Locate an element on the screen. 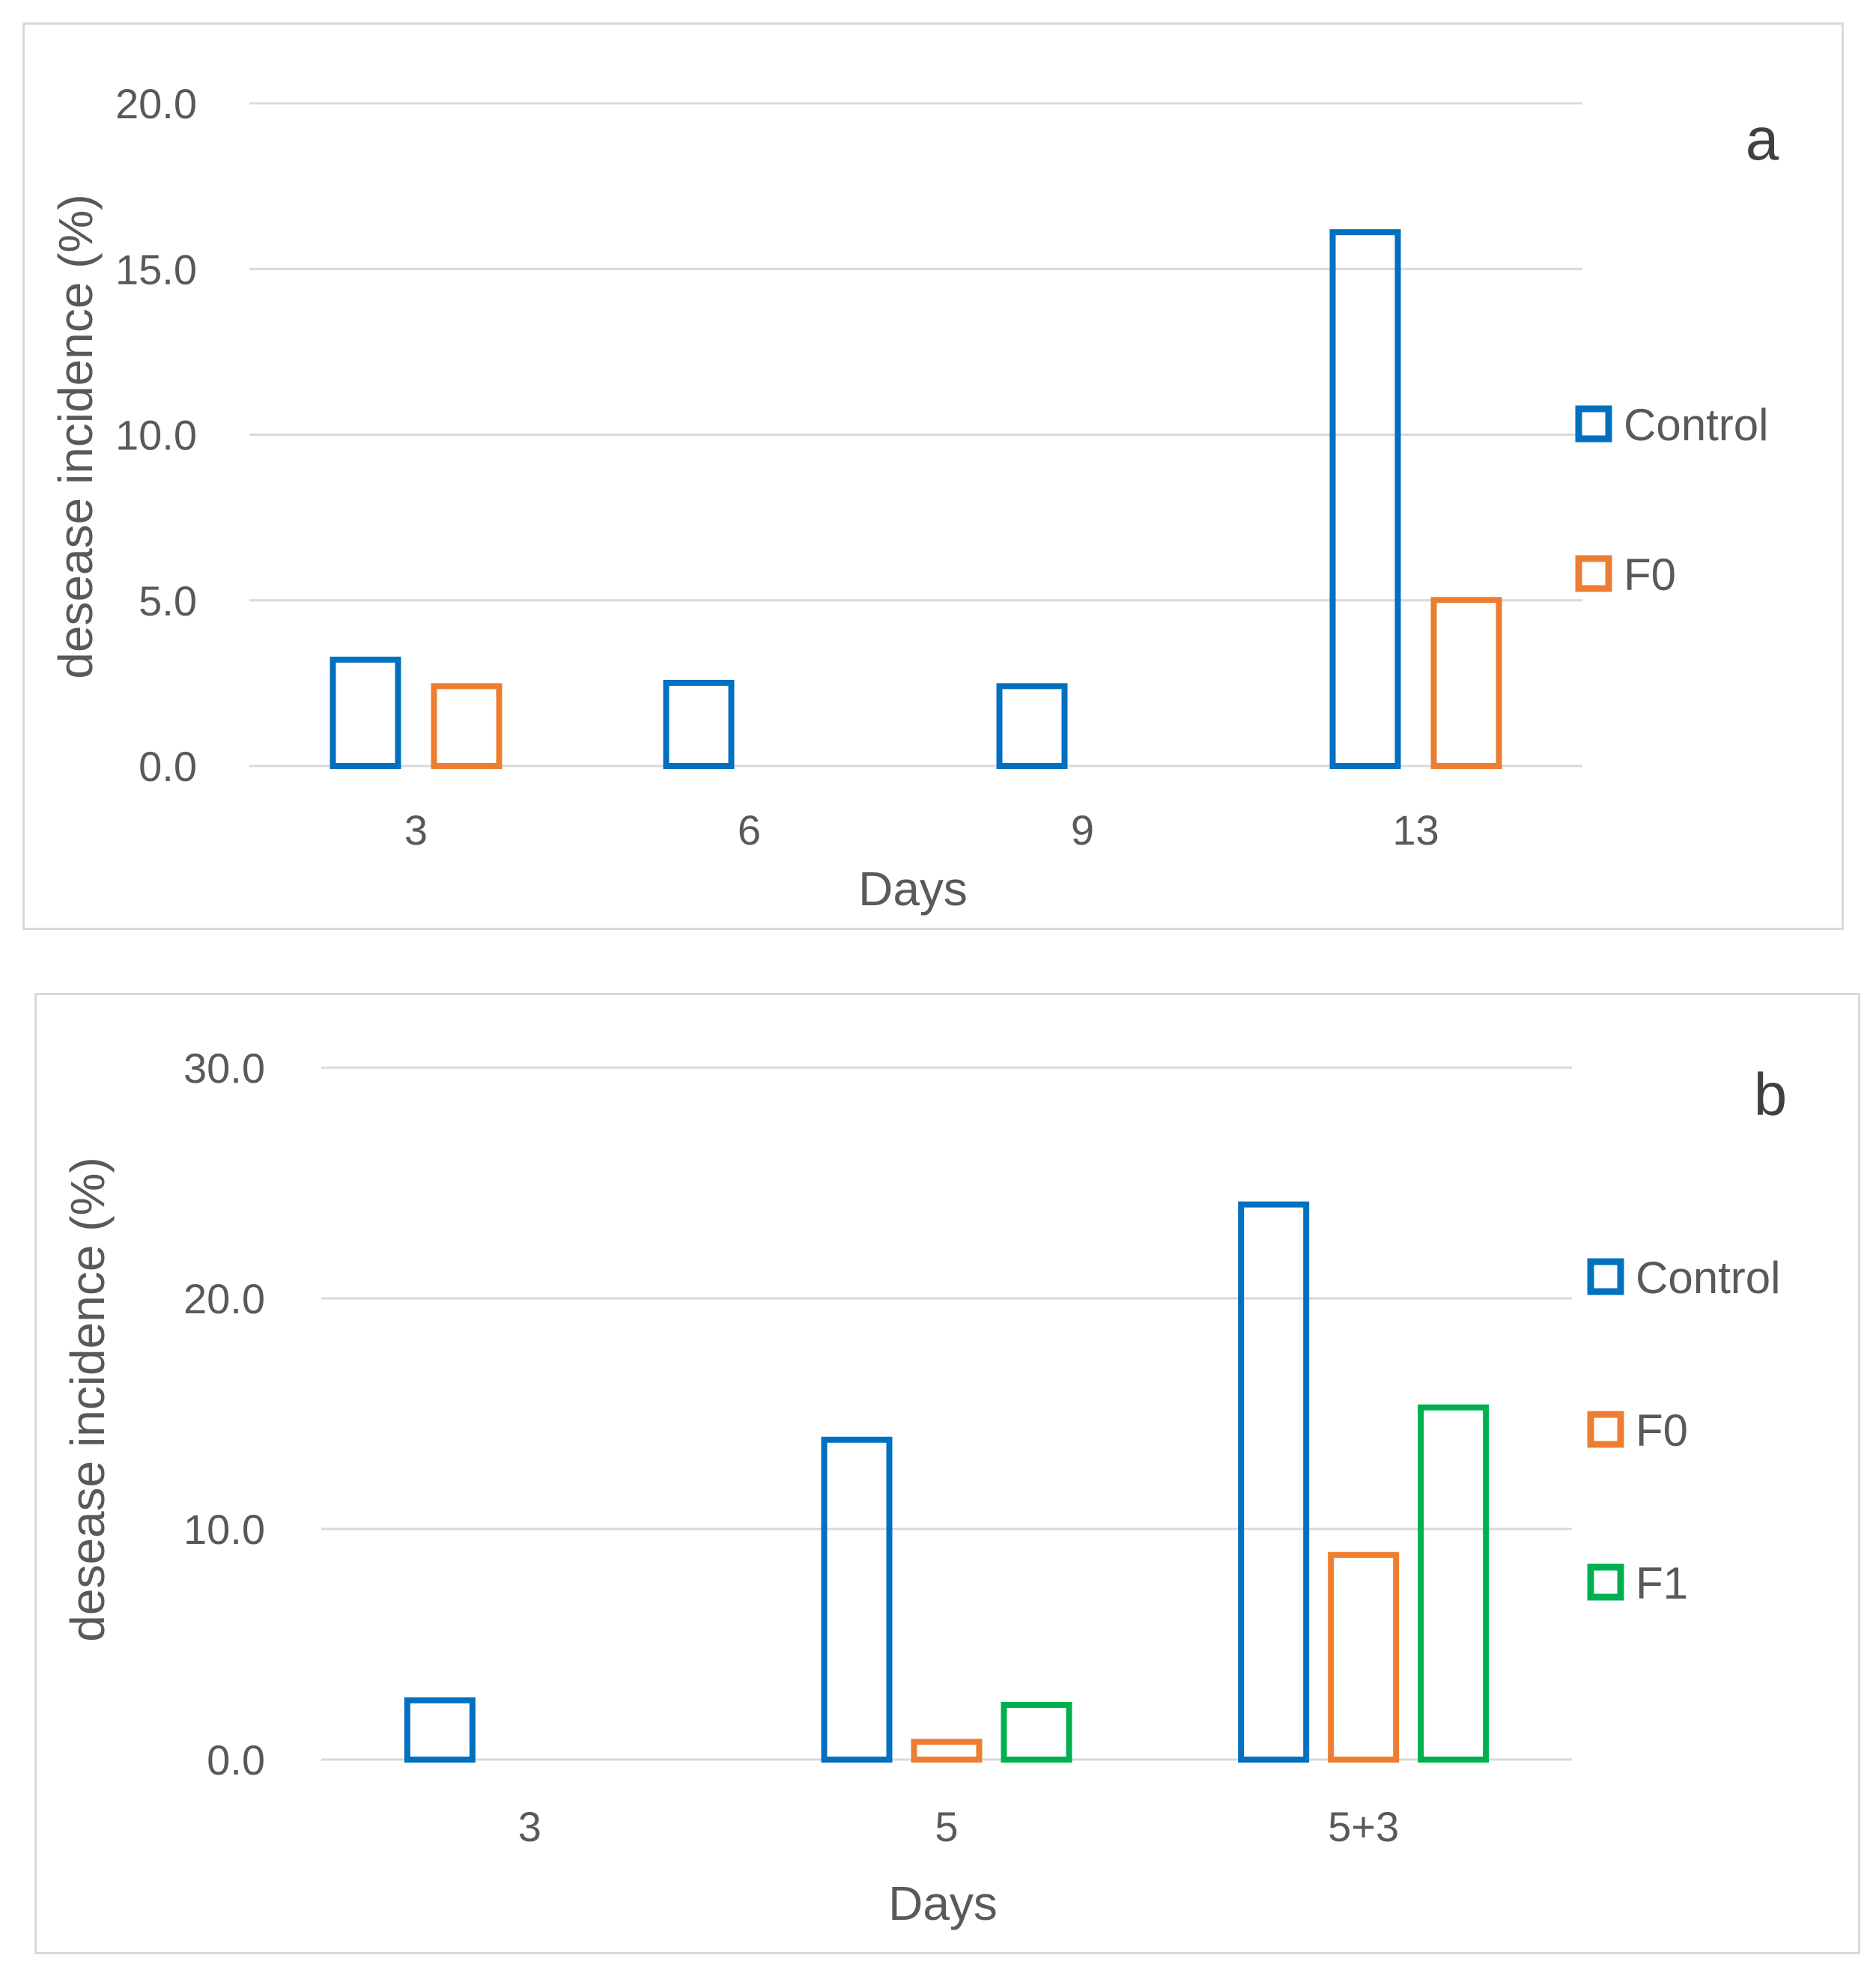 Image resolution: width=1876 pixels, height=1964 pixels. x-tick-label: 13 is located at coordinates (1415, 830).